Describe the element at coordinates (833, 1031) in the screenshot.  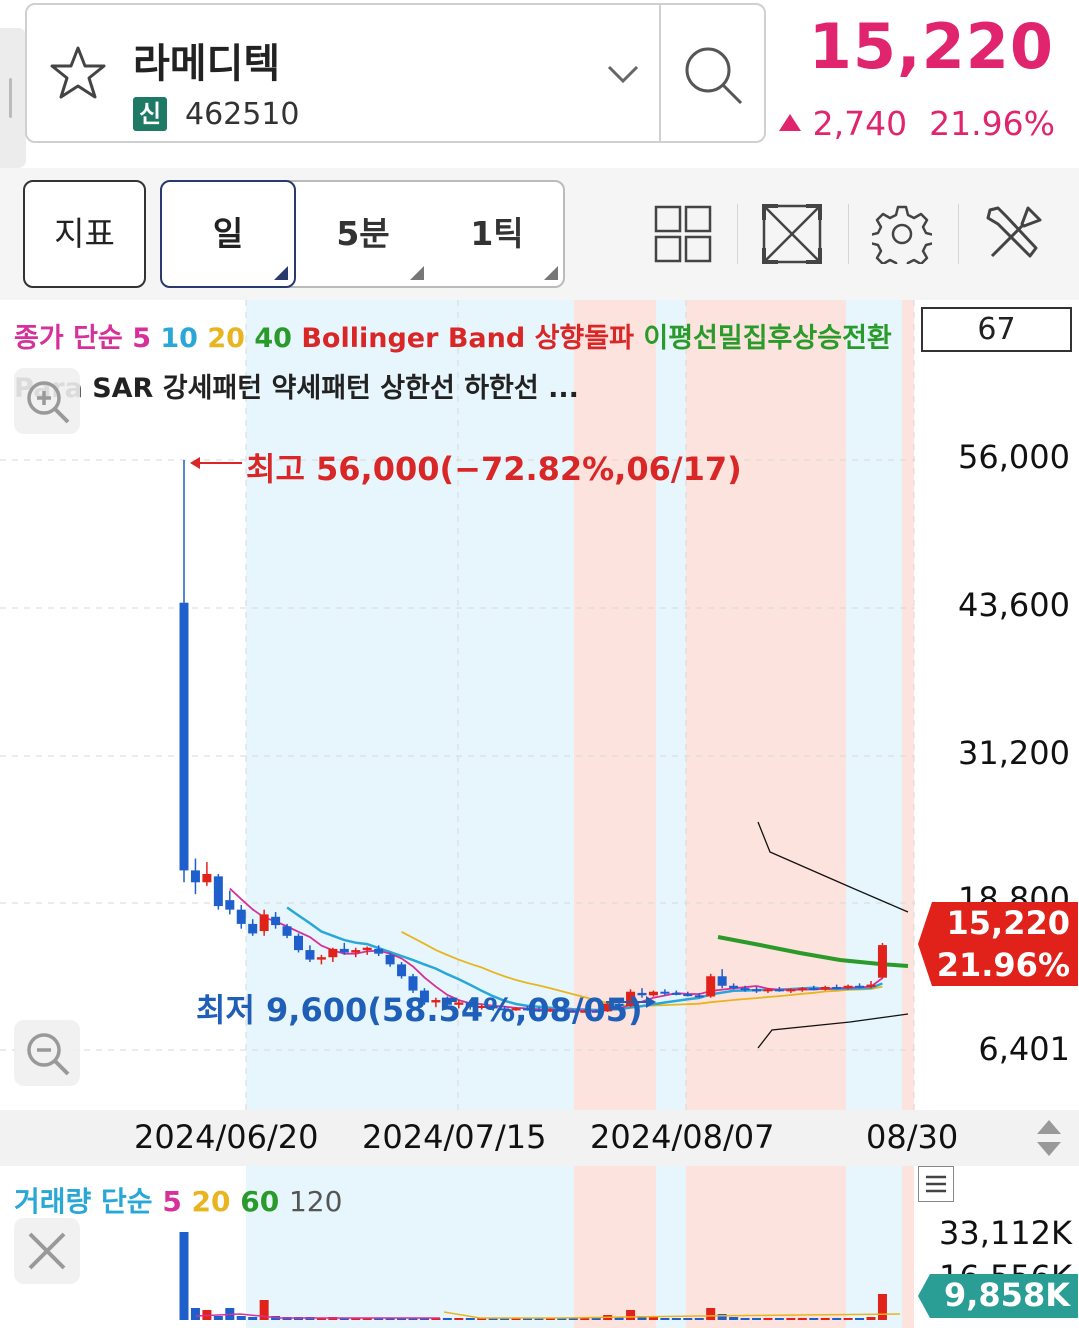
I see `bollinger-lower-line` at that location.